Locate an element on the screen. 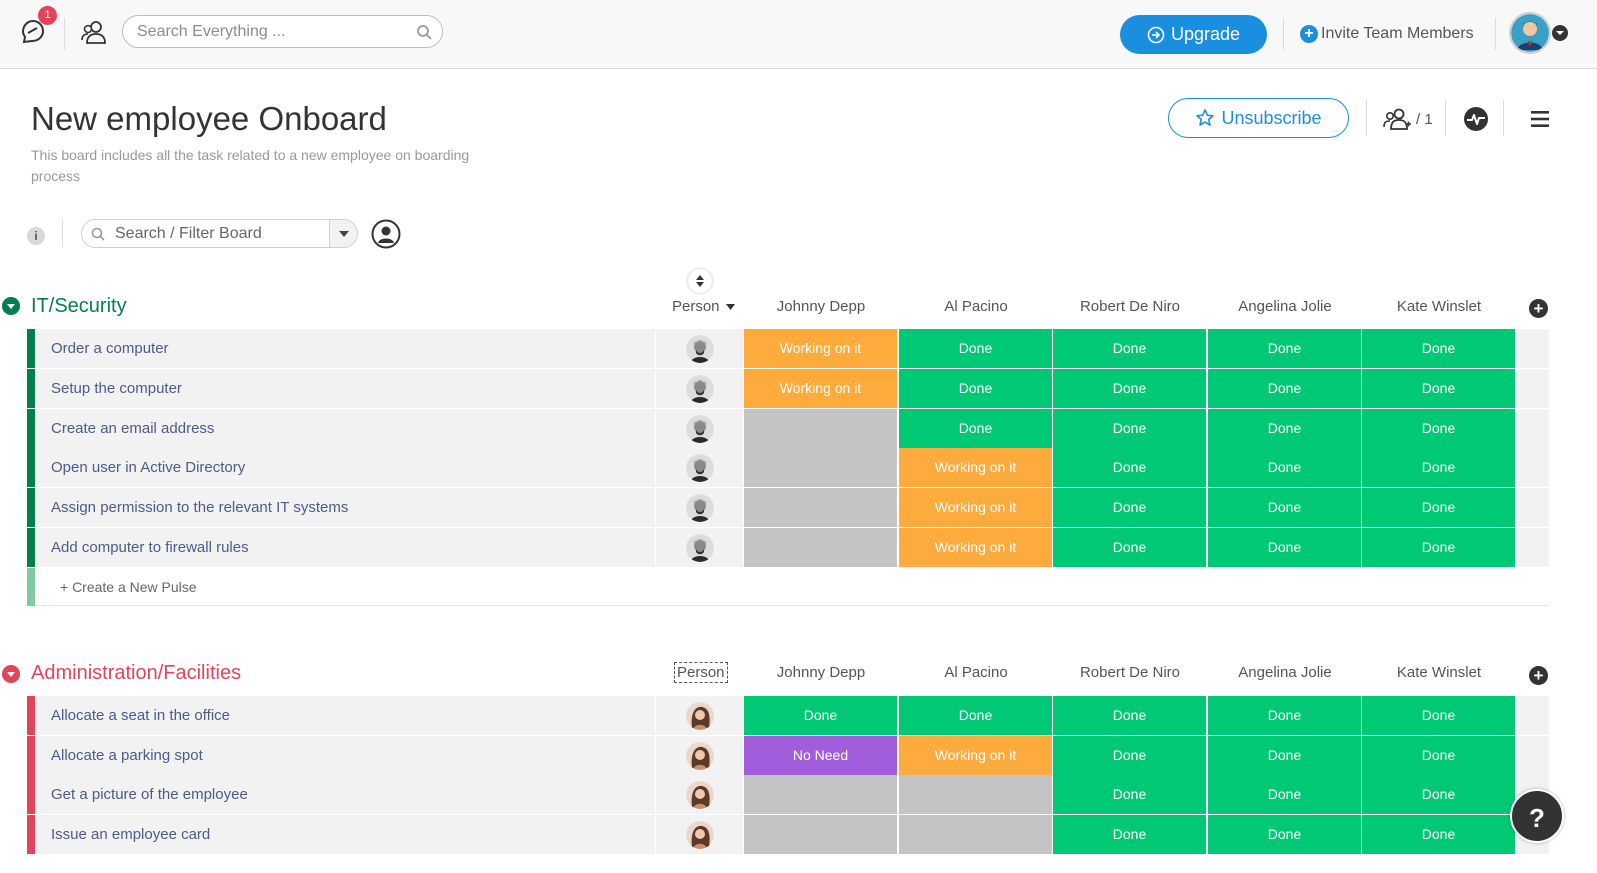 This screenshot has height=873, width=1597. hamburger-menu-icon is located at coordinates (1540, 119).